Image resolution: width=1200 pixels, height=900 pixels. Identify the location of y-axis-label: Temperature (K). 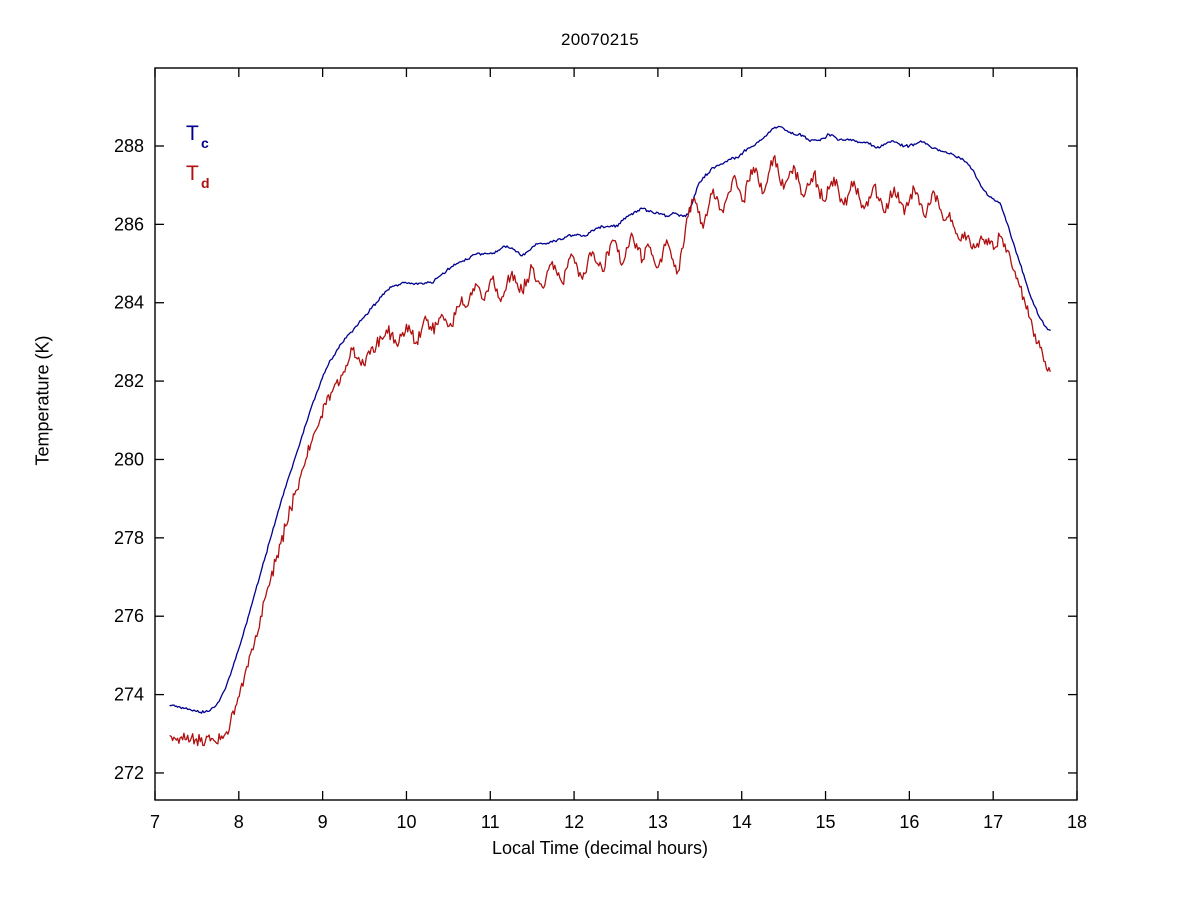
(42, 400).